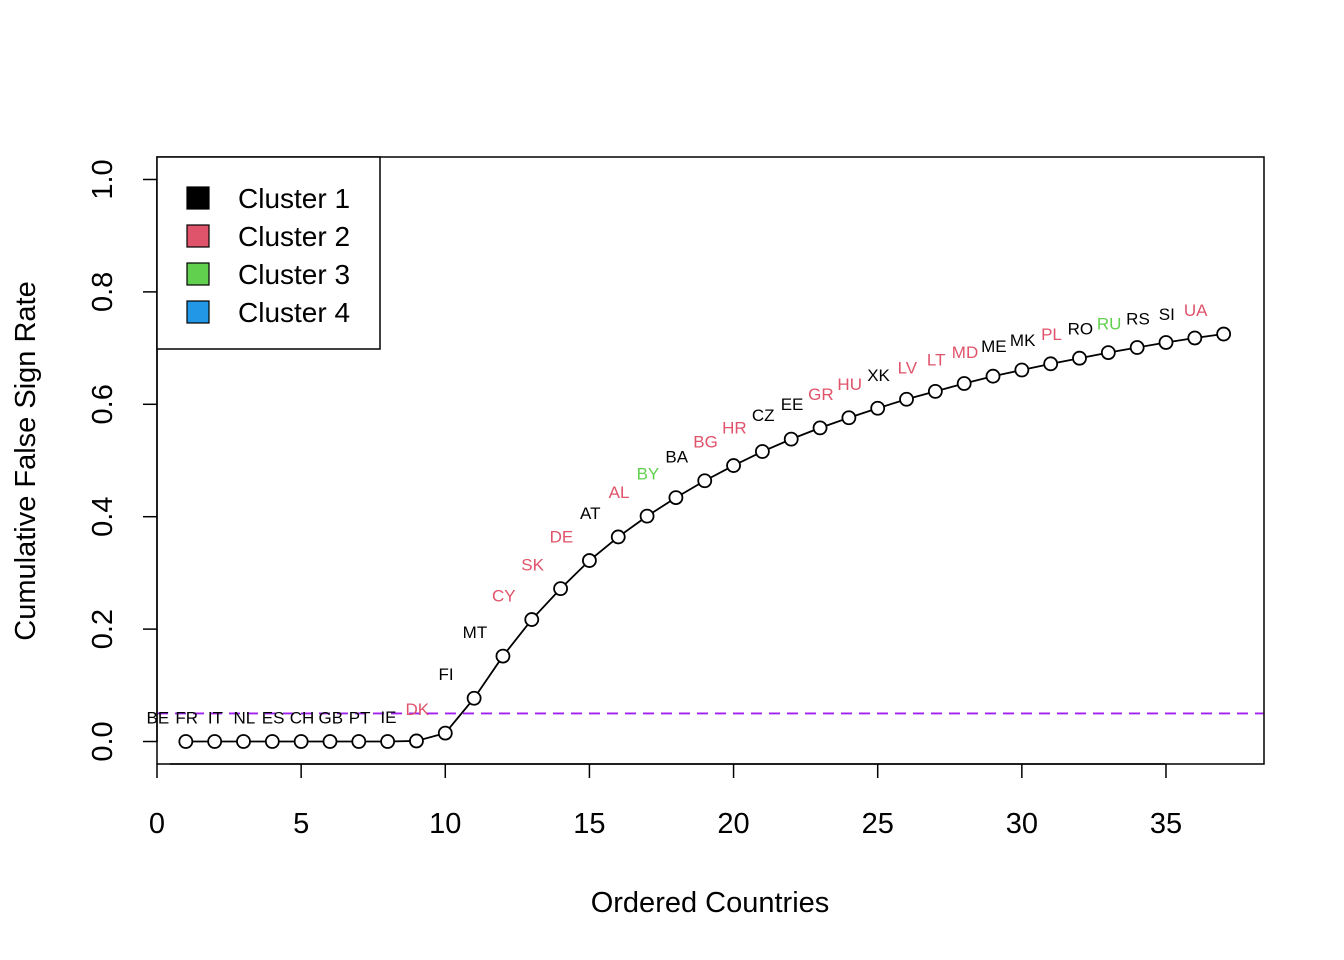 The height and width of the screenshot is (960, 1344). I want to click on data-point-lv, so click(935, 391).